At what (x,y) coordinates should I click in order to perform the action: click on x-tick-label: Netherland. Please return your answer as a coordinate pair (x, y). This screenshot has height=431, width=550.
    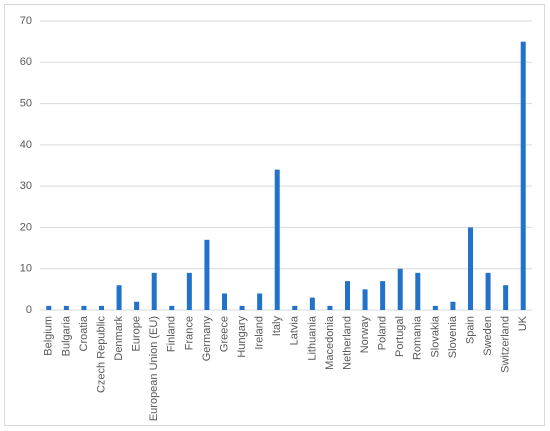
    Looking at the image, I should click on (347, 343).